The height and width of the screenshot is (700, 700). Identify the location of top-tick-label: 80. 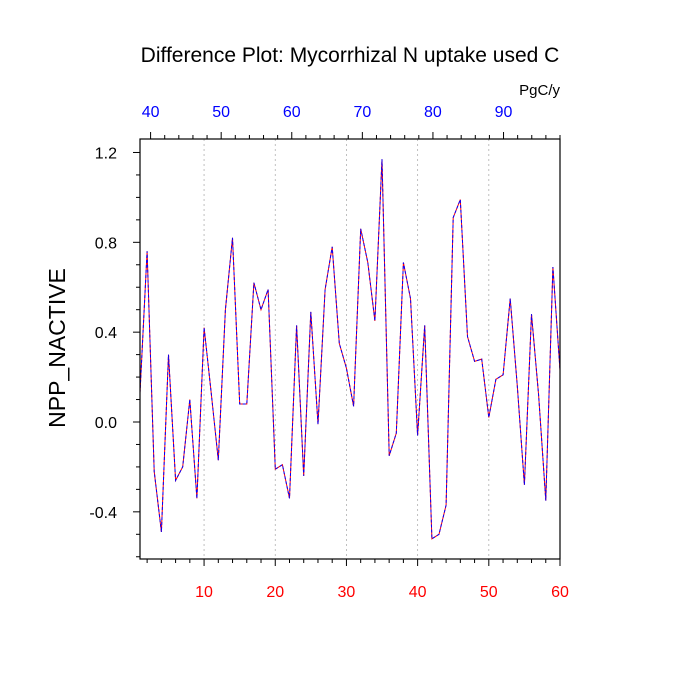
(433, 112).